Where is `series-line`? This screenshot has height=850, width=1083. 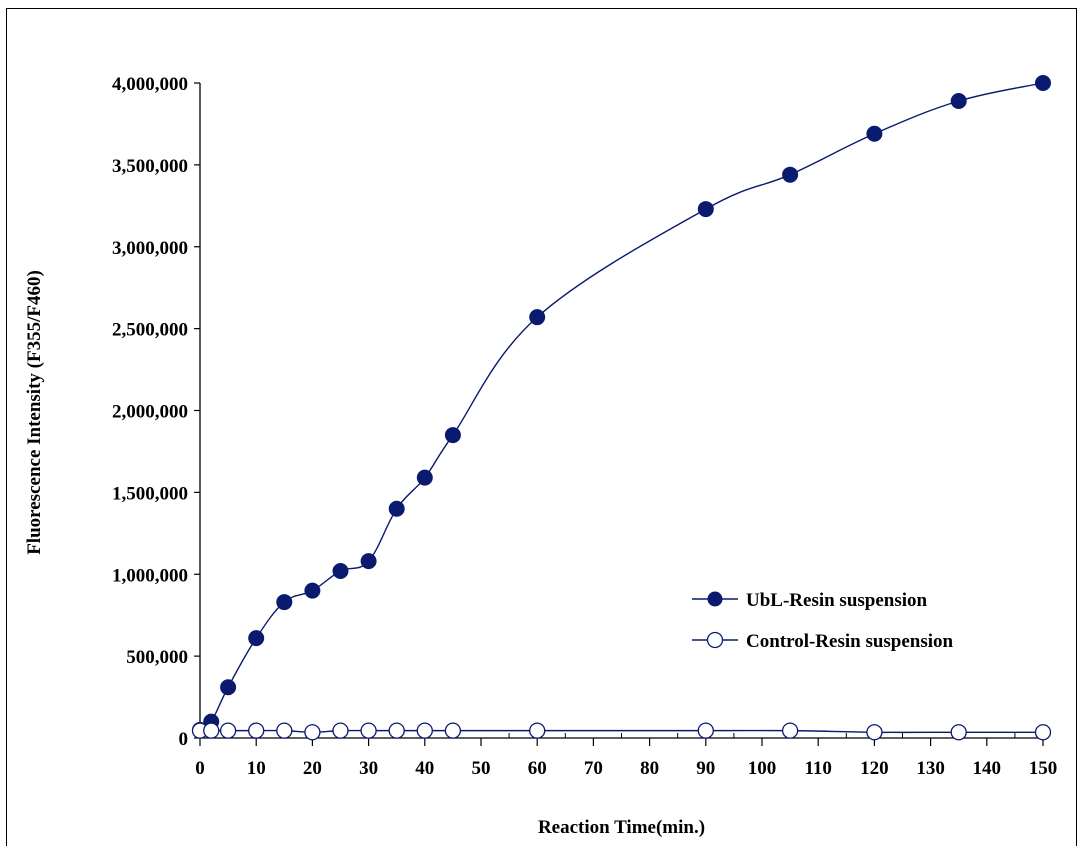 series-line is located at coordinates (621, 731).